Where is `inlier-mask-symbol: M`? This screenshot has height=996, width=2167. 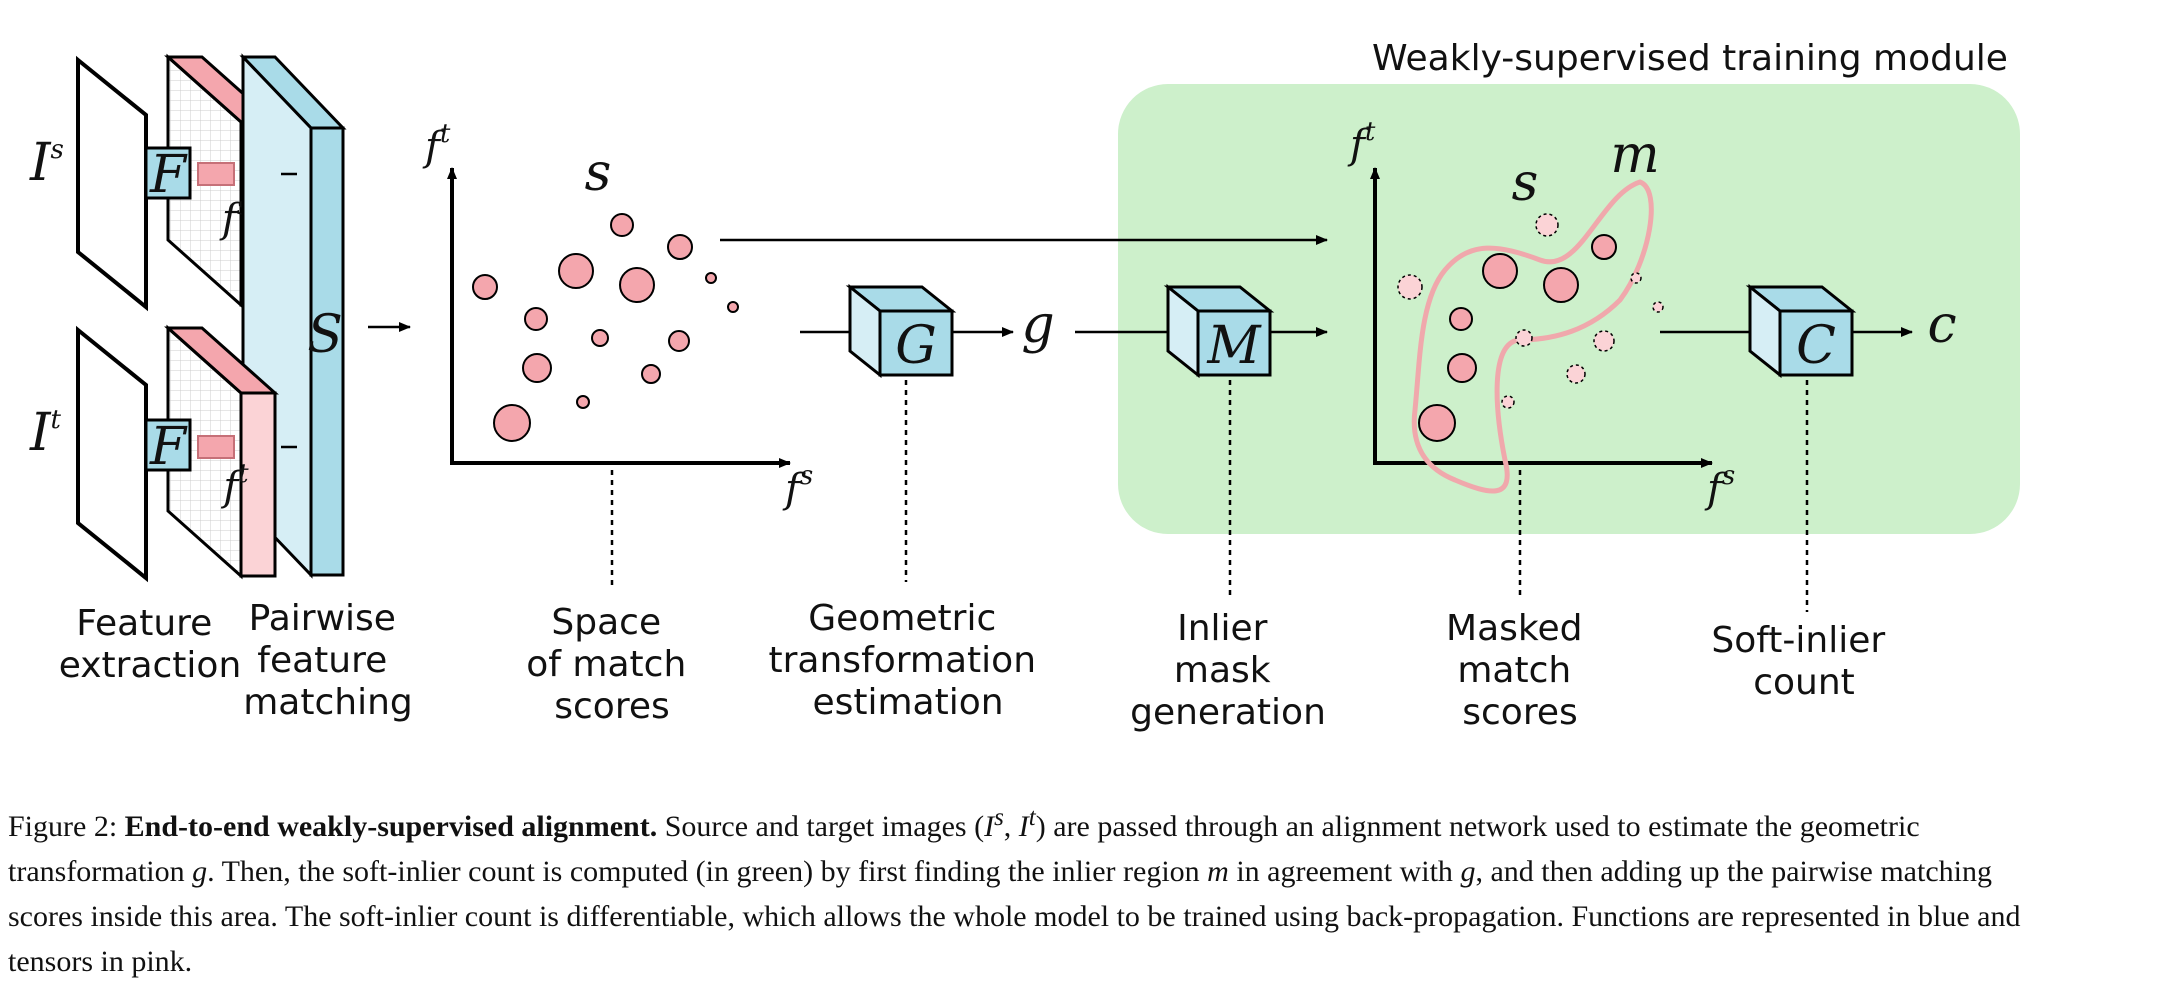
inlier-mask-symbol: M is located at coordinates (1234, 346).